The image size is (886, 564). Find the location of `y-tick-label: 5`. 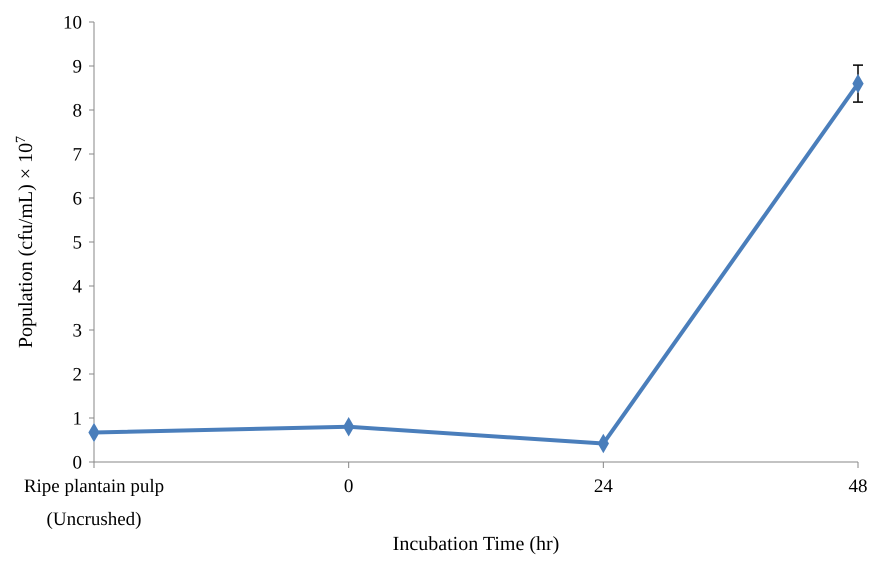

y-tick-label: 5 is located at coordinates (77, 243).